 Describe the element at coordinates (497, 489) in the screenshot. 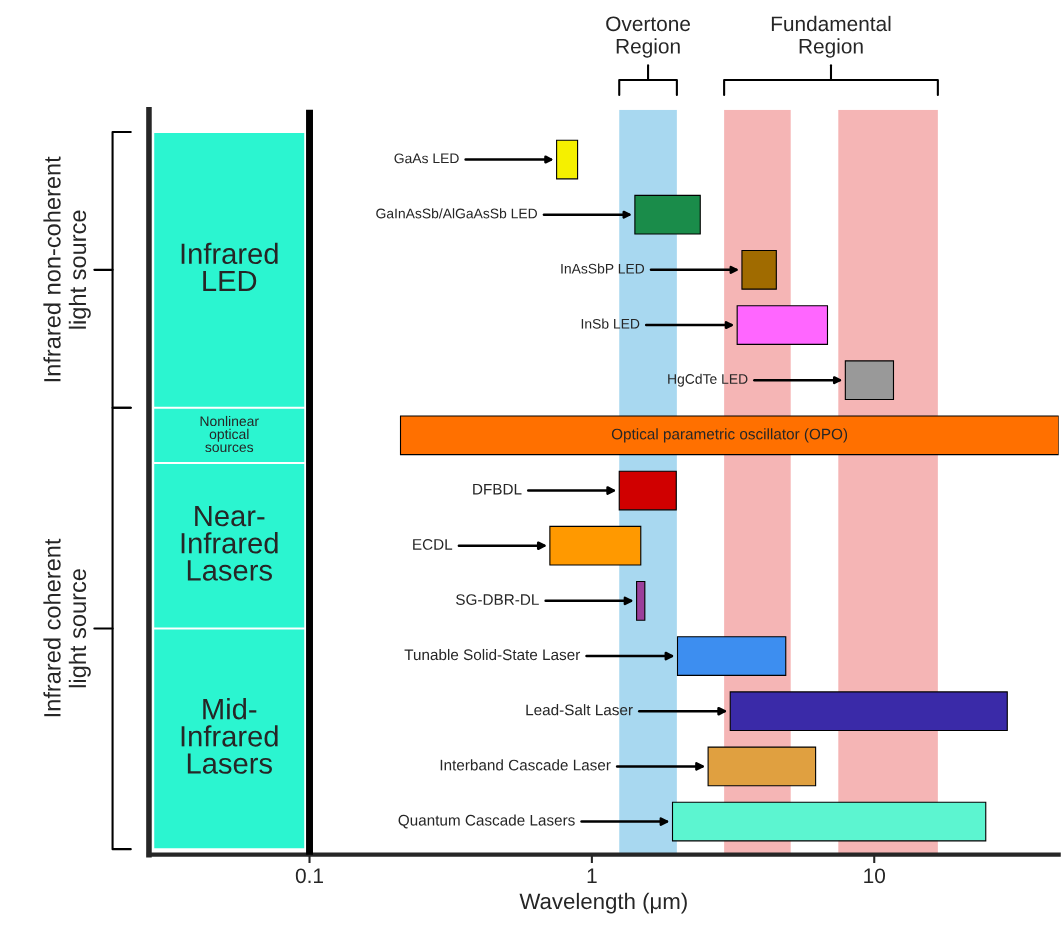

I see `y-tick-label: DFBDL` at that location.